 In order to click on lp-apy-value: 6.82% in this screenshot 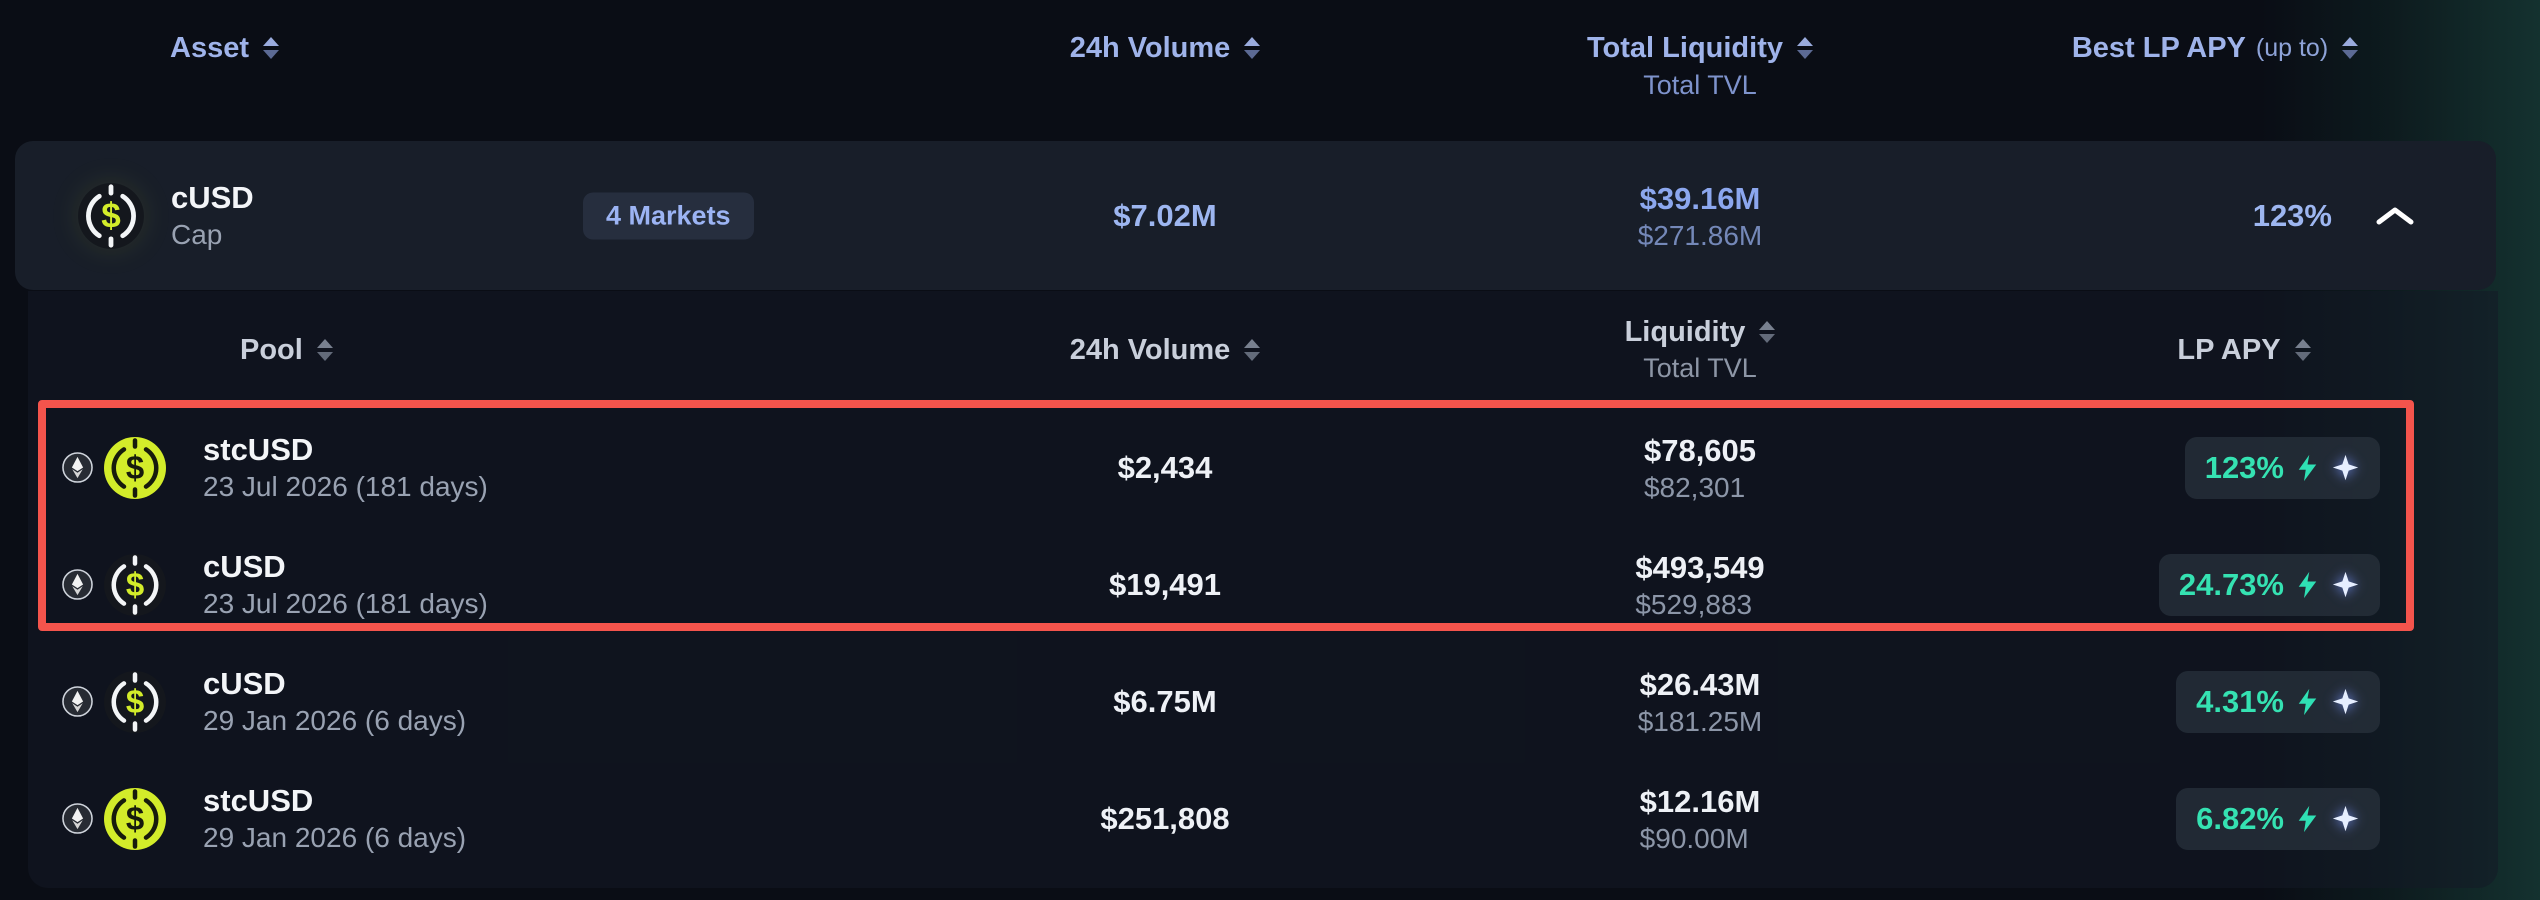, I will do `click(2240, 818)`.